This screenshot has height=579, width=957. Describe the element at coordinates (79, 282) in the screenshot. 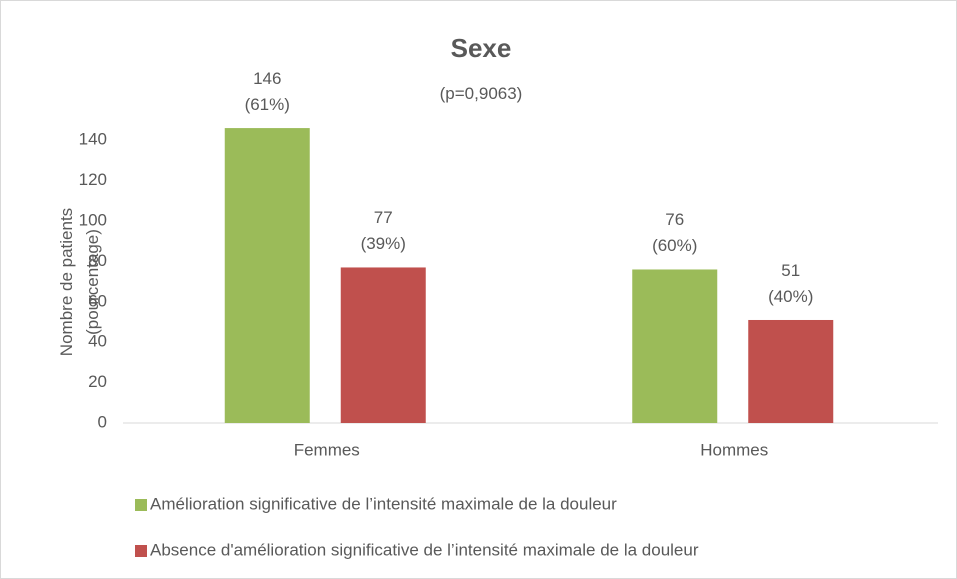

I see `y-axis-label: Nombre de patients (pourcentage)` at that location.